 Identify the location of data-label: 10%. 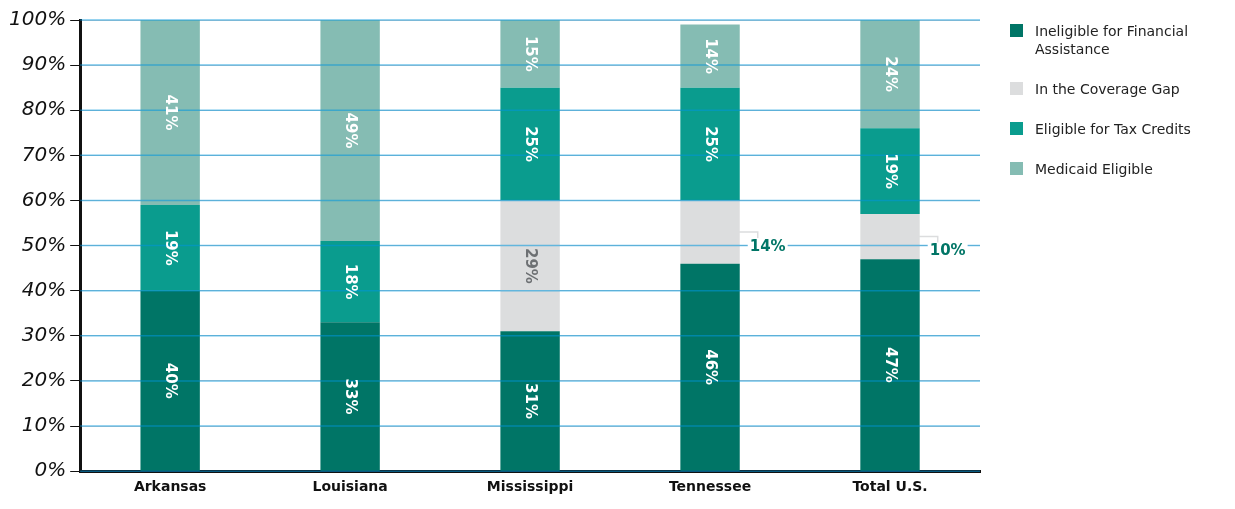
(947, 250).